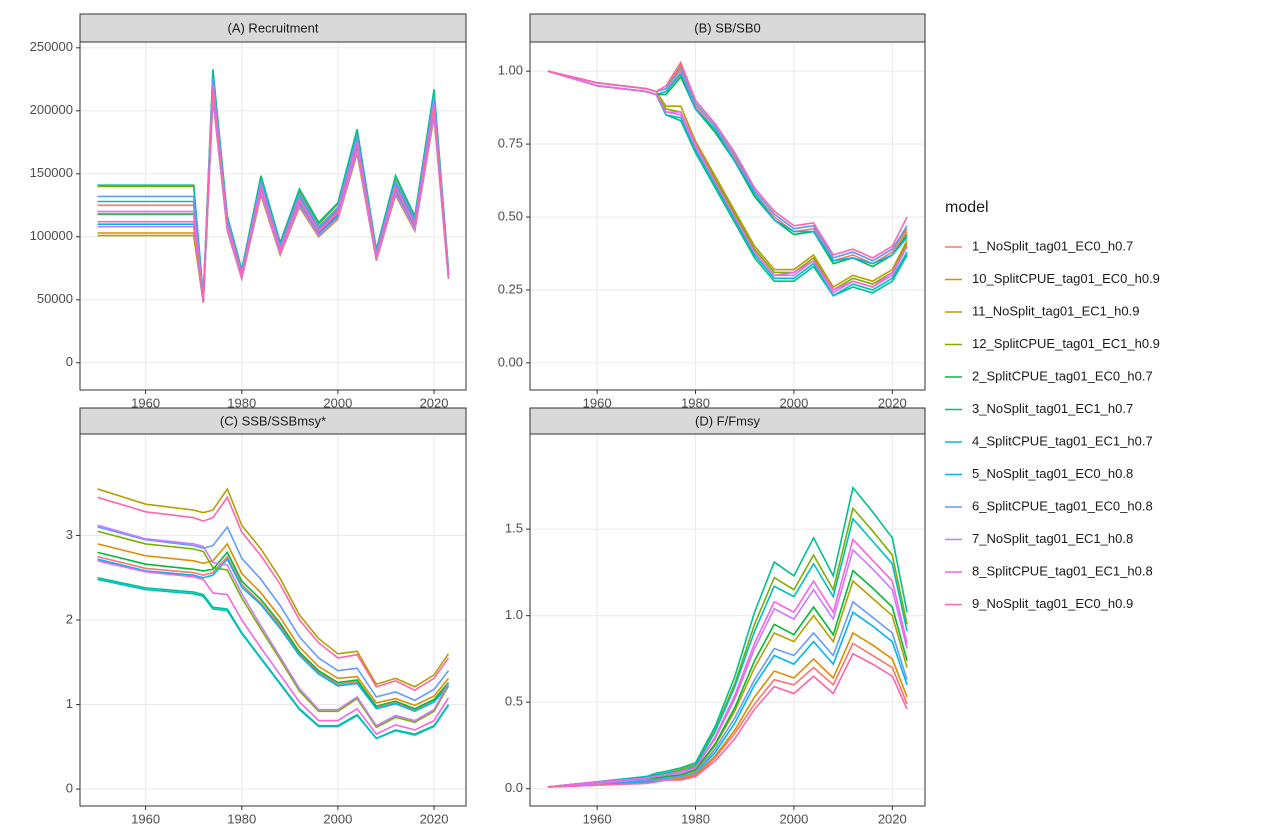 The width and height of the screenshot is (1274, 836). What do you see at coordinates (69, 618) in the screenshot?
I see `y-tick-label: 2` at bounding box center [69, 618].